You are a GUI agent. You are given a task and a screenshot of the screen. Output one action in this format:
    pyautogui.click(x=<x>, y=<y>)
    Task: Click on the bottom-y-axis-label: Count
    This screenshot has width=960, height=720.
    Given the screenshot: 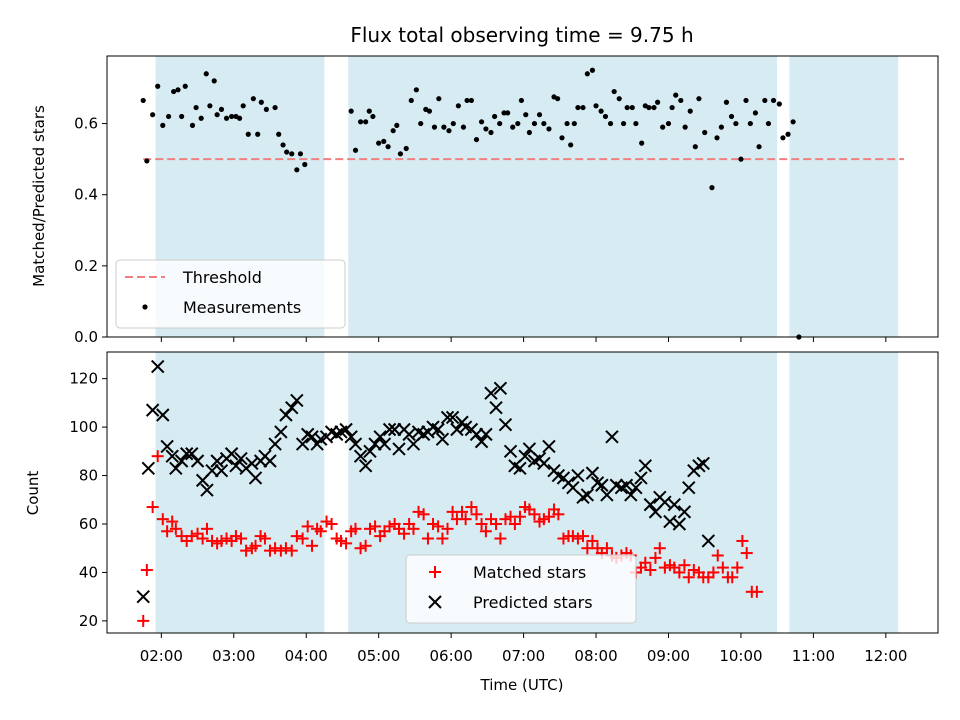 What is the action you would take?
    pyautogui.click(x=33, y=493)
    